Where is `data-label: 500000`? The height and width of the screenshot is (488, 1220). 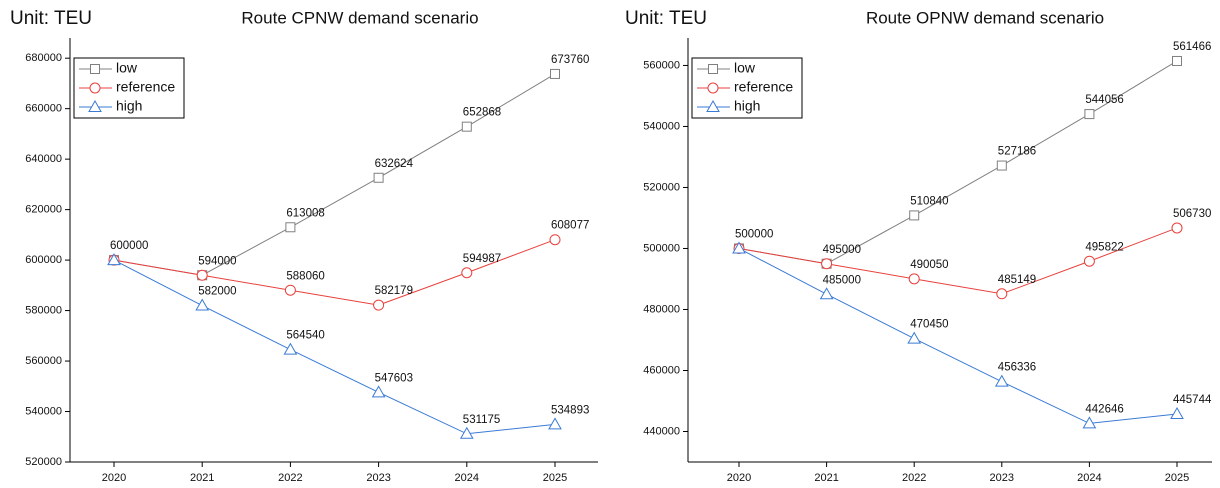
data-label: 500000 is located at coordinates (754, 235).